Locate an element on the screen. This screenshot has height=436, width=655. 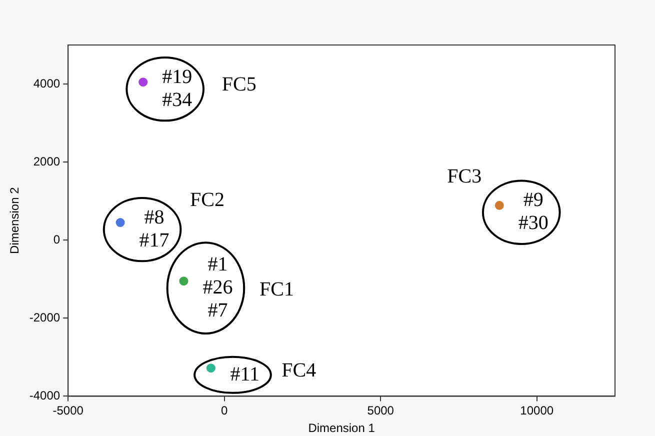
annotation: #9 #30 is located at coordinates (533, 211).